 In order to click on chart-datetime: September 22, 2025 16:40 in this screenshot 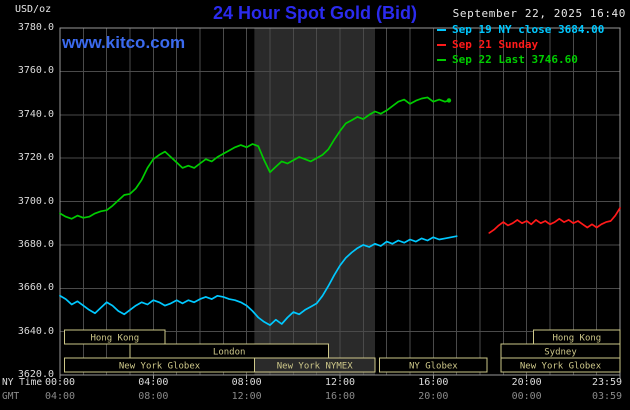, I will do `click(539, 13)`.